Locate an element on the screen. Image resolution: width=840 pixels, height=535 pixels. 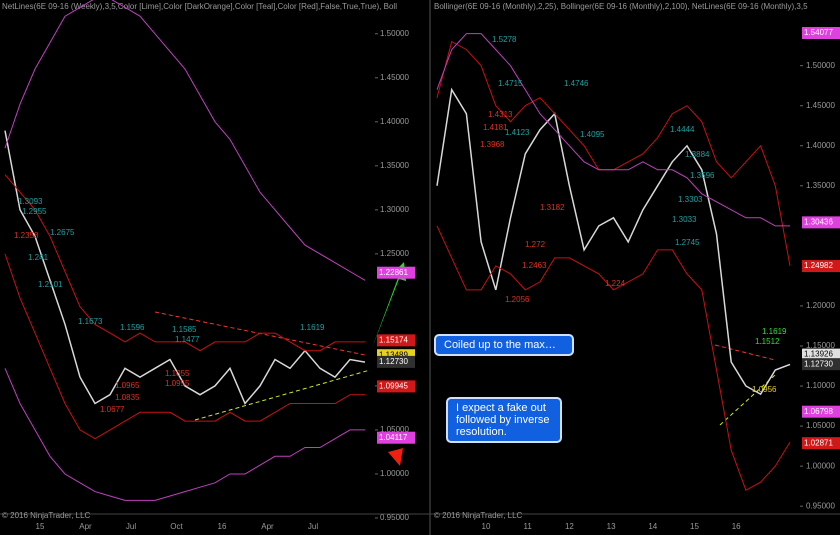
price-note: 1.2056 is located at coordinates (517, 299).